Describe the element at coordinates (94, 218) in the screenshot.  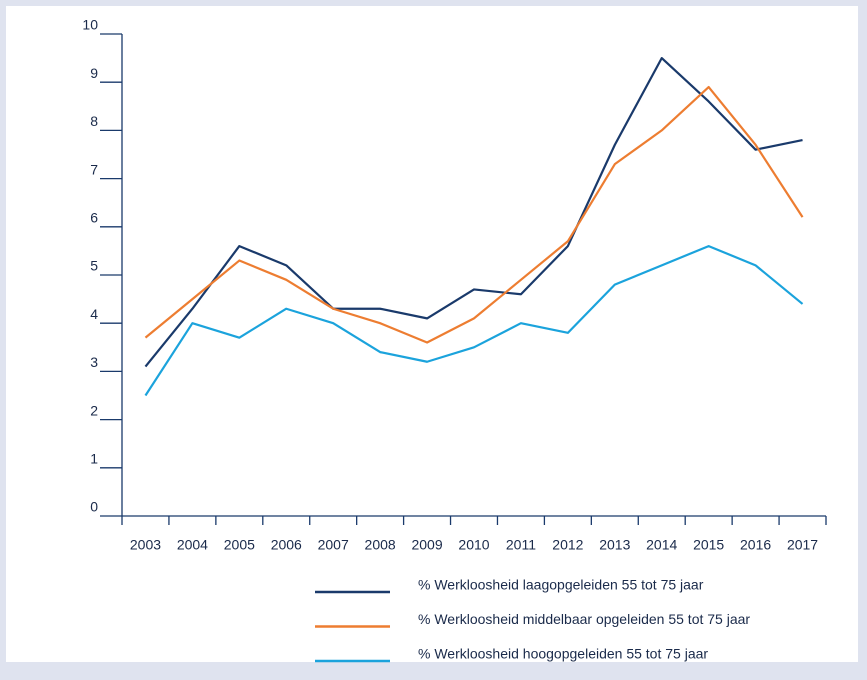
I see `y-tick-label: 6` at that location.